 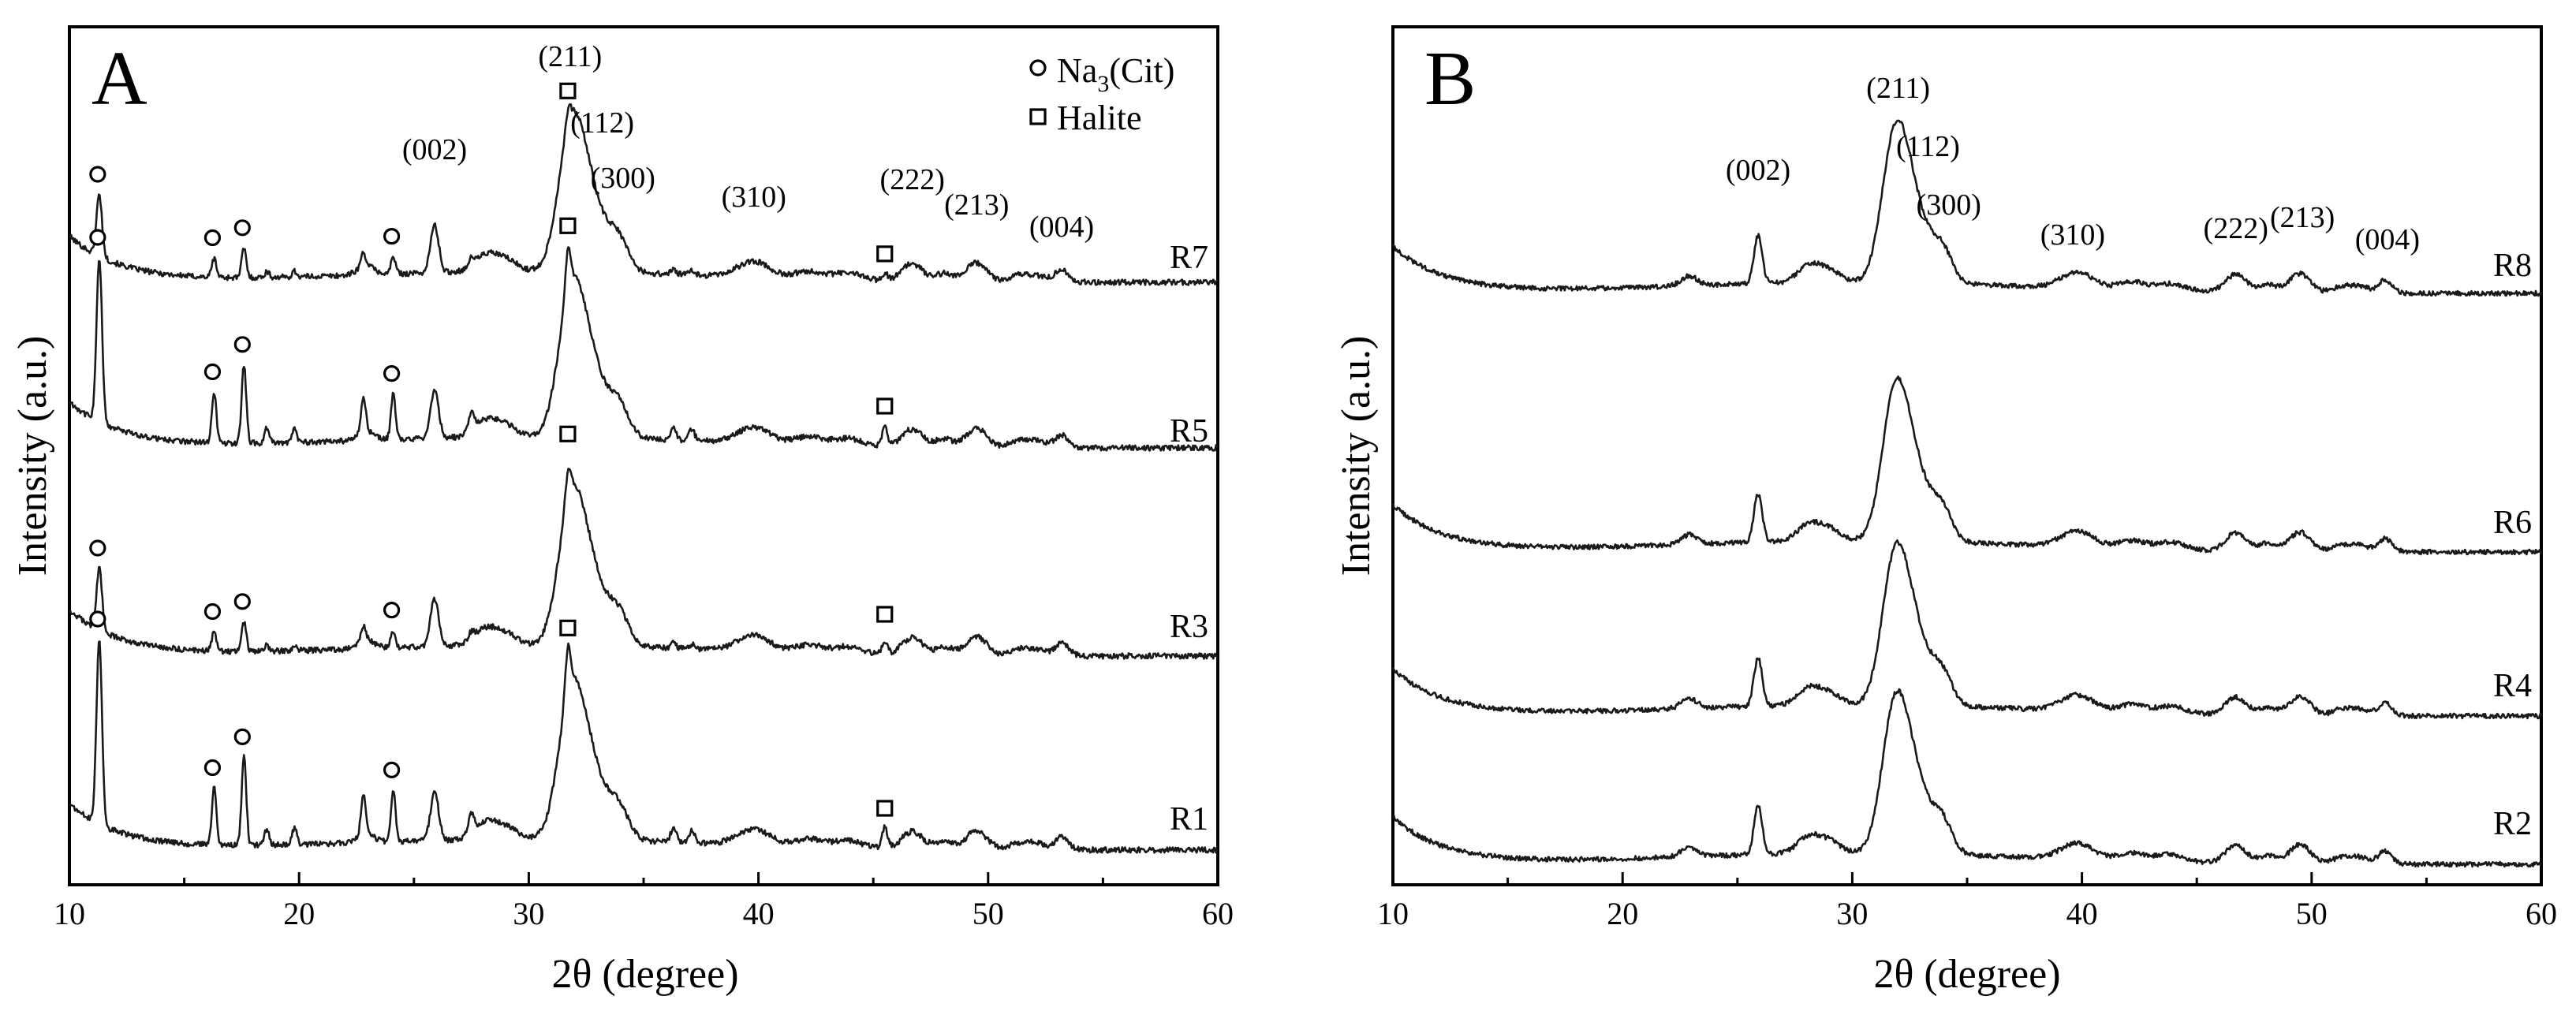 I want to click on panel-b-hkl-labels: (002) (211) (112) (300) (310) (222) (213) (004), so click(x=2073, y=164).